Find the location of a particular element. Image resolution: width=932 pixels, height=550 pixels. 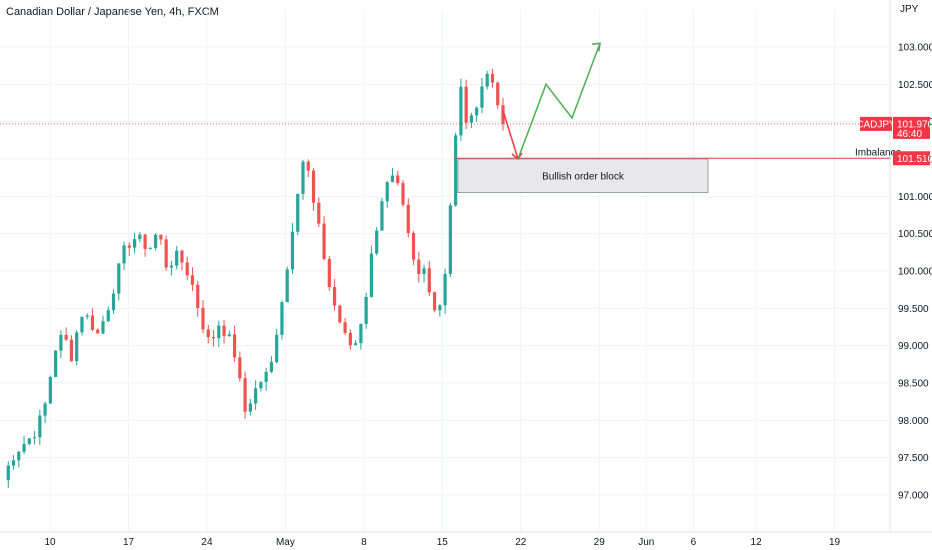

imbalance-label: Imbalance is located at coordinates (878, 152).